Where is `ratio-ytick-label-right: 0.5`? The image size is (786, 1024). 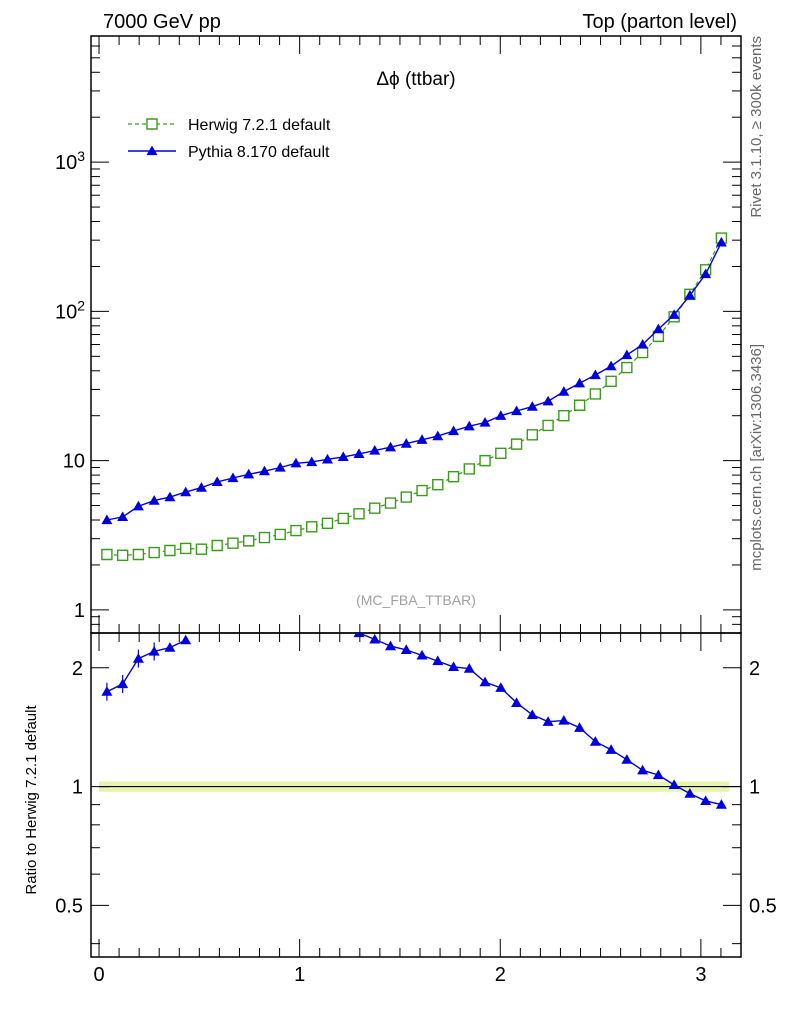 ratio-ytick-label-right: 0.5 is located at coordinates (763, 906).